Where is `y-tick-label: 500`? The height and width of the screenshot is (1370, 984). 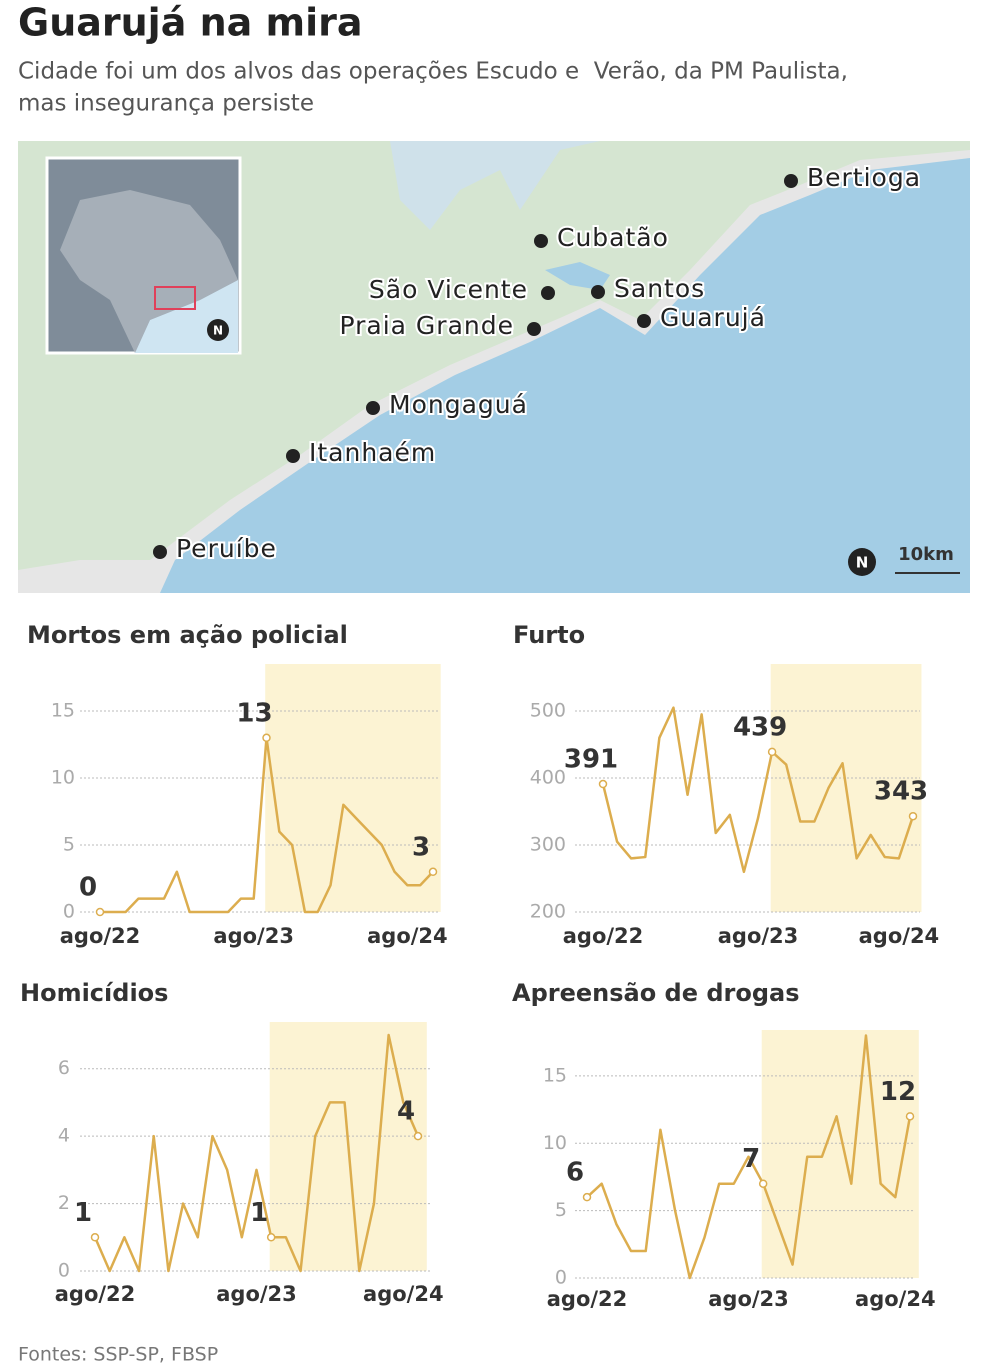
y-tick-label: 500 is located at coordinates (548, 711).